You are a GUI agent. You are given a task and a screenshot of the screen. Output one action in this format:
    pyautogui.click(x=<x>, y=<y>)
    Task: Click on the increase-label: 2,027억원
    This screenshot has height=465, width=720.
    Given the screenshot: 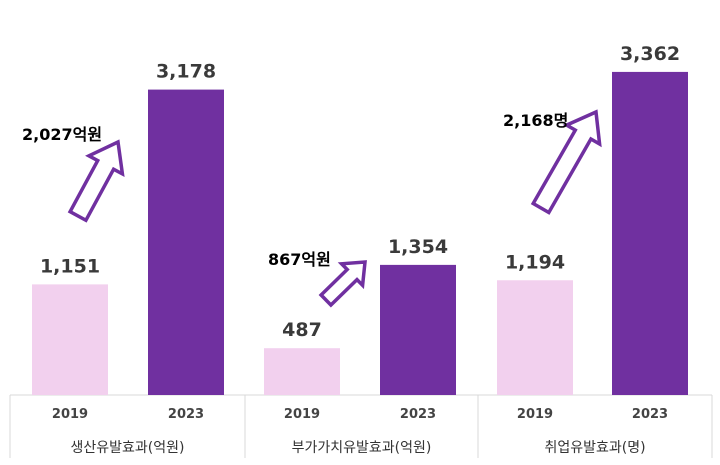 What is the action you would take?
    pyautogui.click(x=62, y=134)
    